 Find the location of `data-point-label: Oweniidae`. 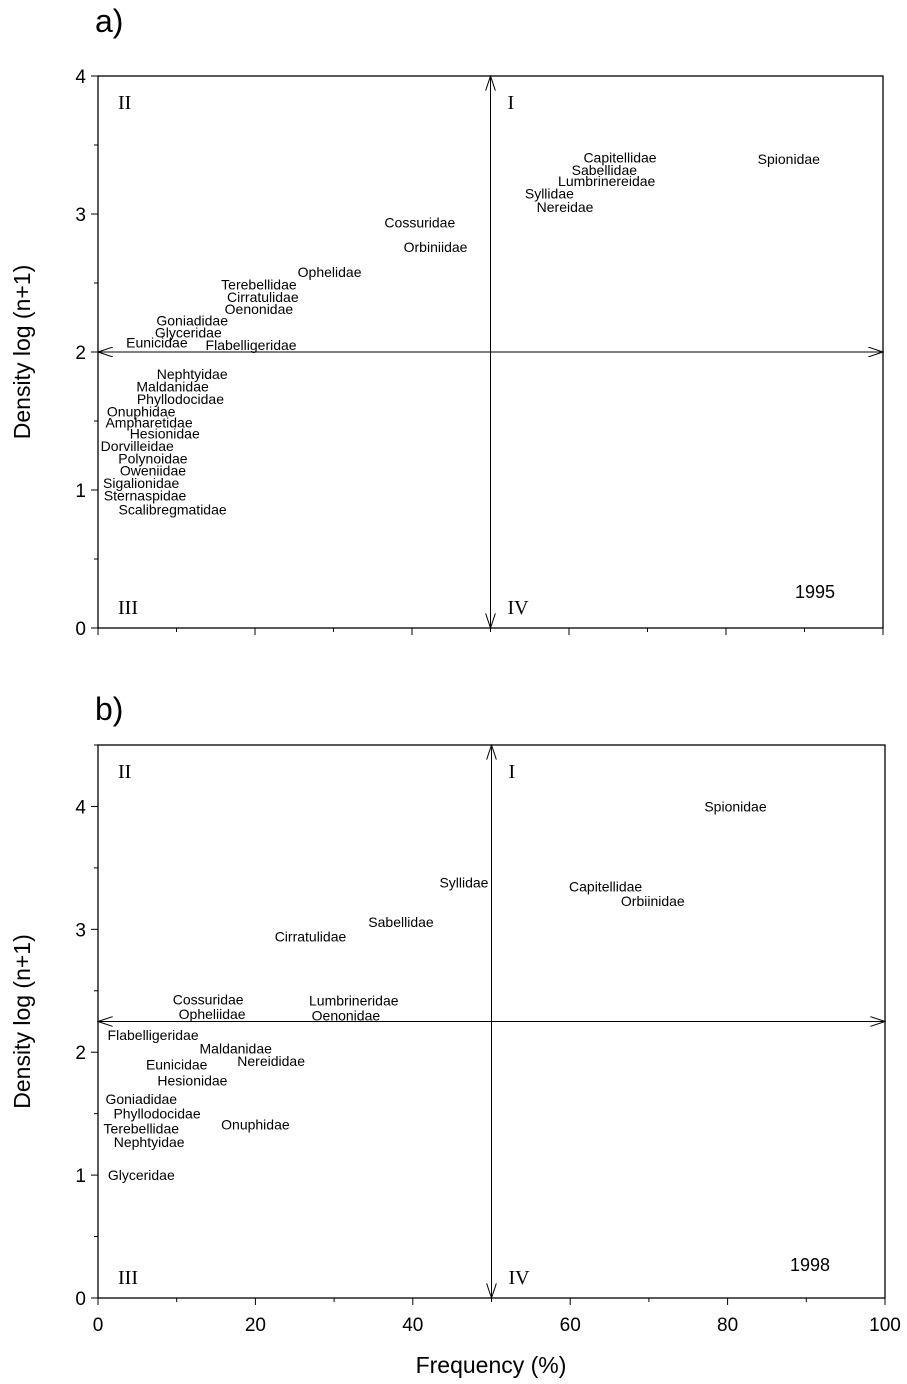

data-point-label: Oweniidae is located at coordinates (153, 471).